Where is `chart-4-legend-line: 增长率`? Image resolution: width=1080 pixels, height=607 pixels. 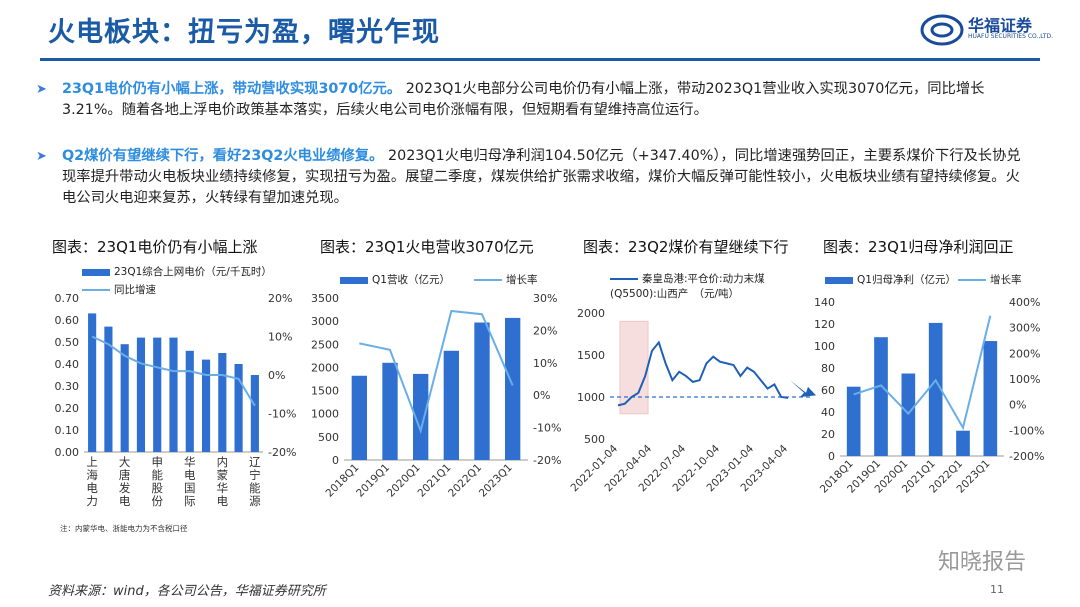
chart-4-legend-line: 增长率 is located at coordinates (990, 279).